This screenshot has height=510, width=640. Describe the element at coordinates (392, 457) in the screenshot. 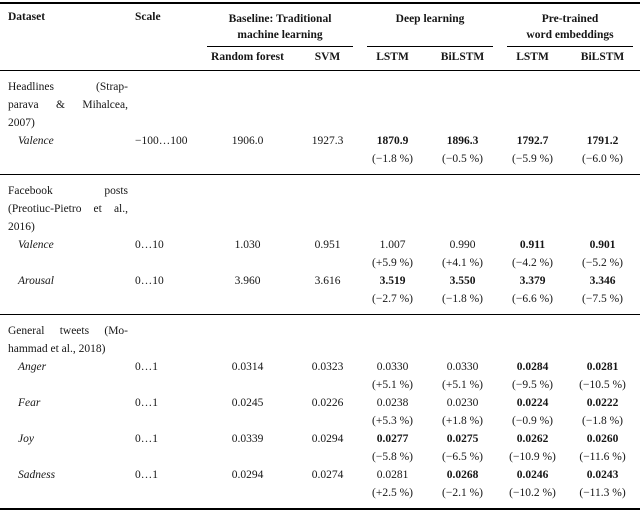

I see `metric-delta: (−5.8 %)` at that location.